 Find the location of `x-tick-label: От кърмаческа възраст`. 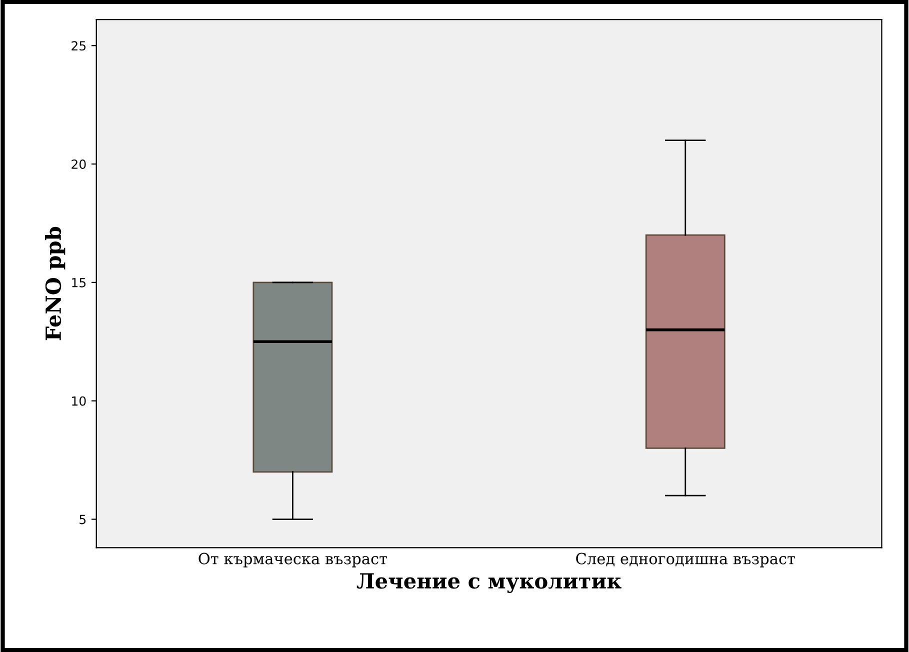

x-tick-label: От кърмаческа възраст is located at coordinates (292, 560).